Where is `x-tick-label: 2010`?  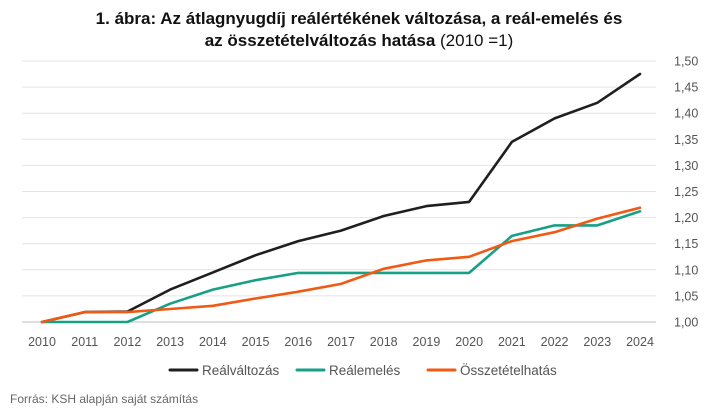 x-tick-label: 2010 is located at coordinates (42, 342).